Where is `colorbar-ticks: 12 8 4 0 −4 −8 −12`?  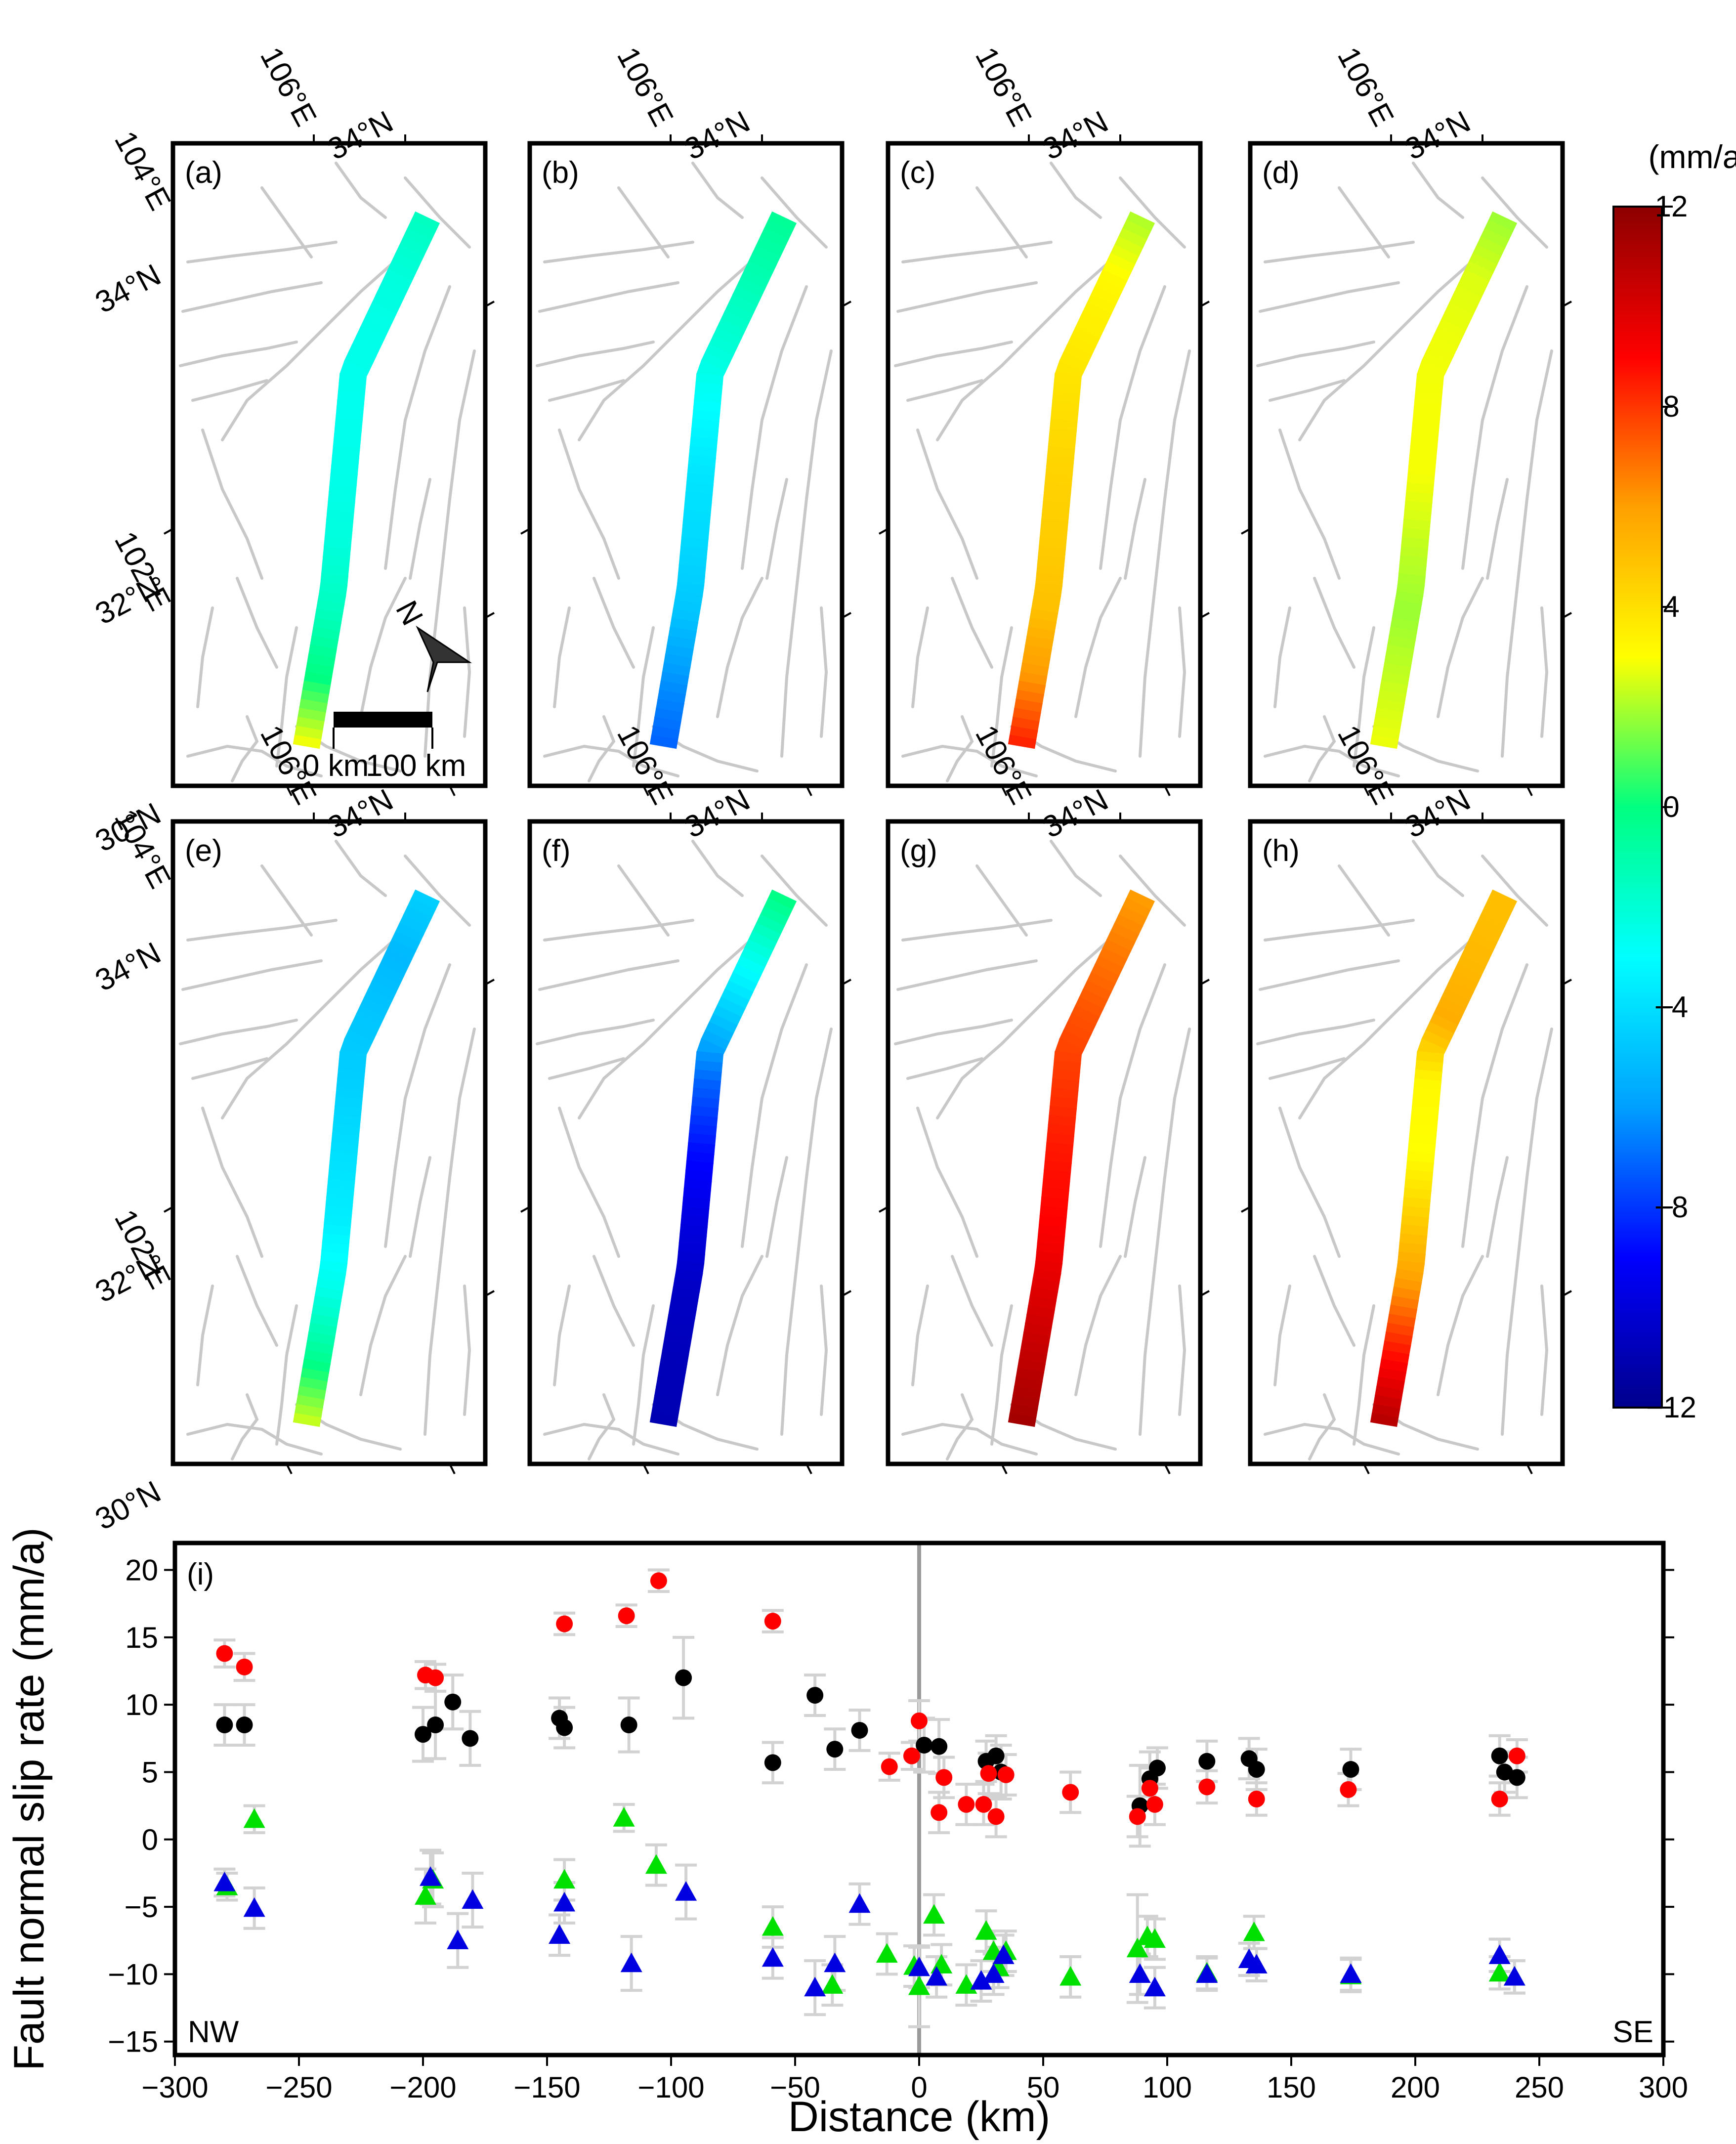
colorbar-ticks: 12 8 4 0 −4 −8 −12 is located at coordinates (1671, 807).